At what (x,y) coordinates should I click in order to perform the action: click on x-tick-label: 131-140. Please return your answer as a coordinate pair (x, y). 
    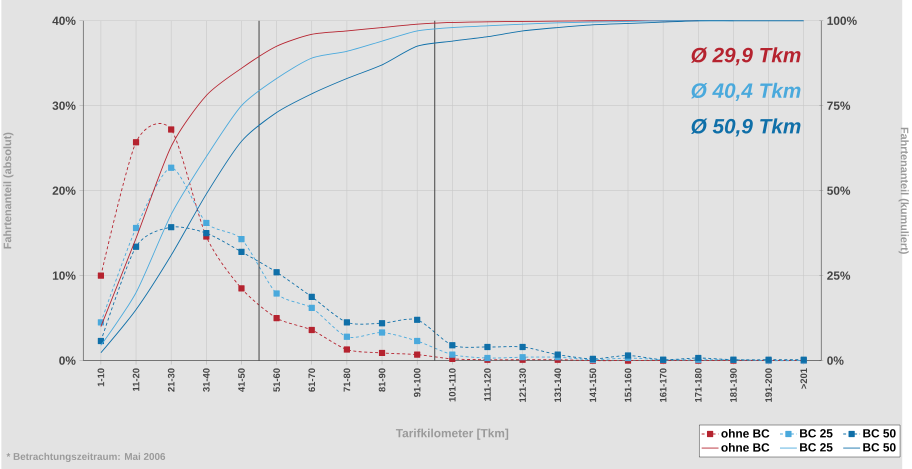
    Looking at the image, I should click on (558, 385).